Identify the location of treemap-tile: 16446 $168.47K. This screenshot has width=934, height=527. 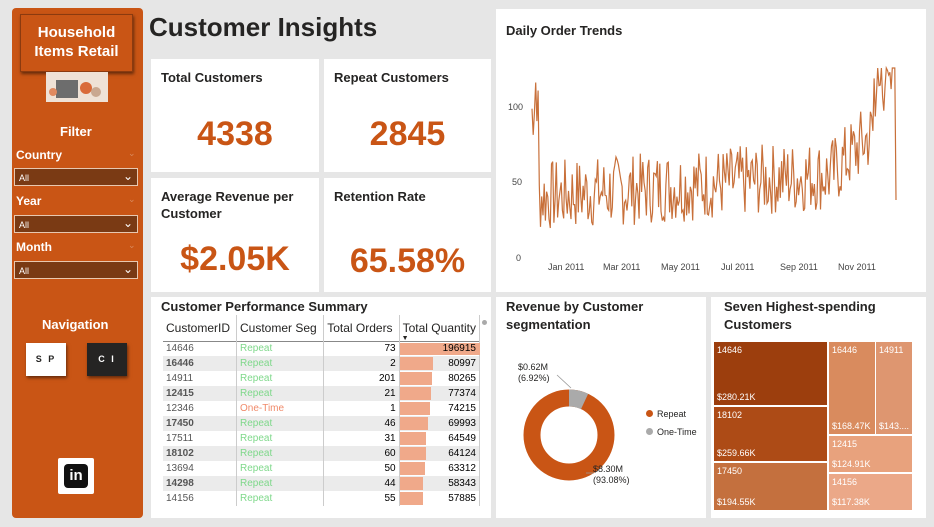
(852, 388).